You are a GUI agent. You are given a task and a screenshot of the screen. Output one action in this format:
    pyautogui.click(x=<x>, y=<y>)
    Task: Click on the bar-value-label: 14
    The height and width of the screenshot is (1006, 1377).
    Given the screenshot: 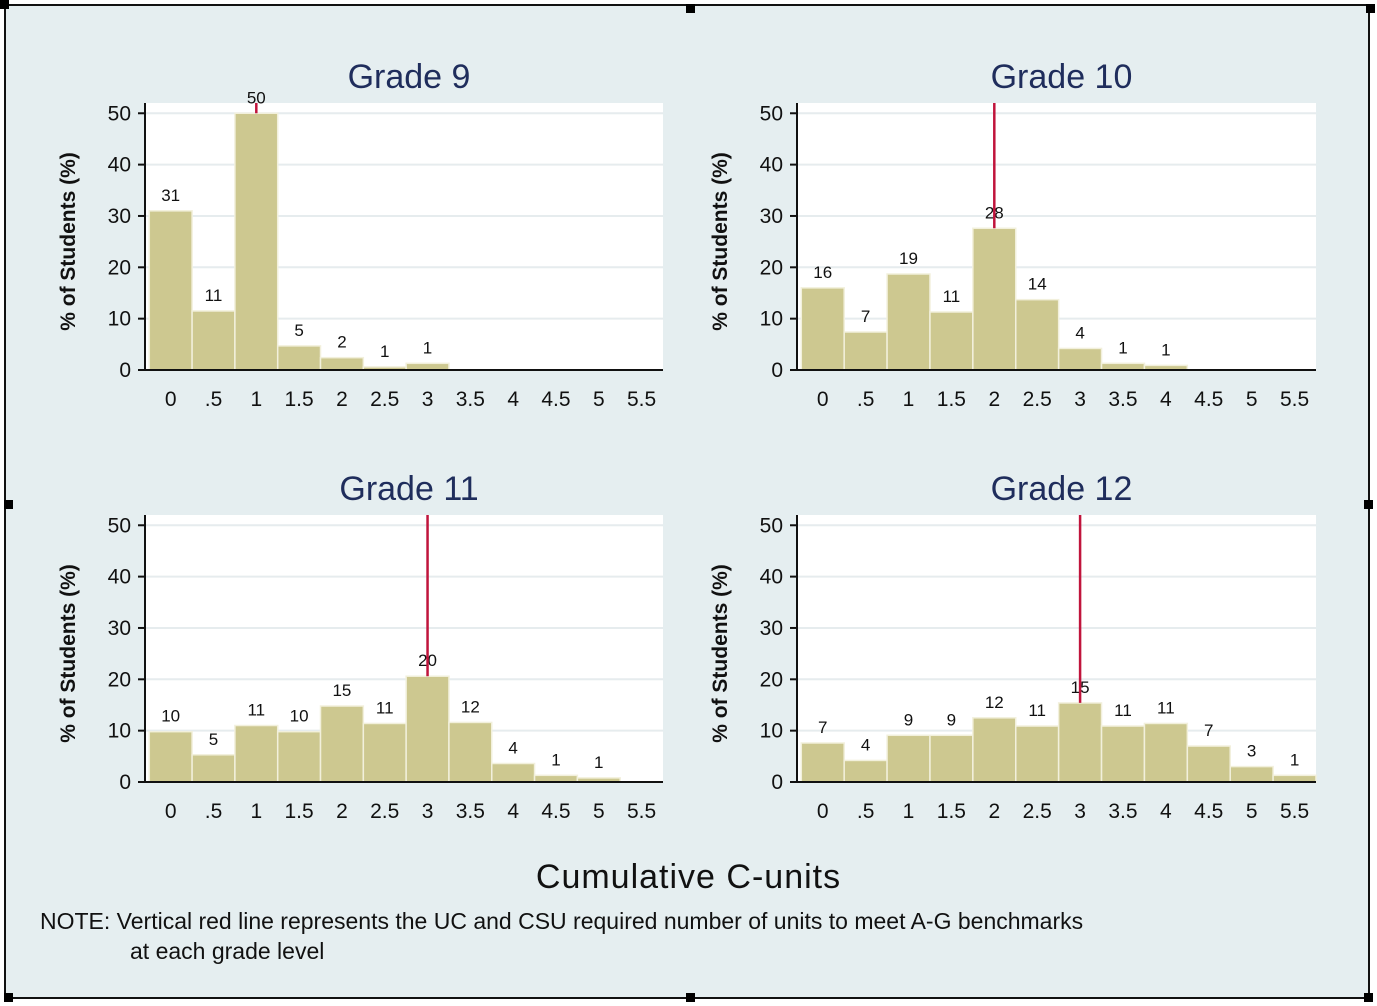 What is the action you would take?
    pyautogui.click(x=1037, y=284)
    